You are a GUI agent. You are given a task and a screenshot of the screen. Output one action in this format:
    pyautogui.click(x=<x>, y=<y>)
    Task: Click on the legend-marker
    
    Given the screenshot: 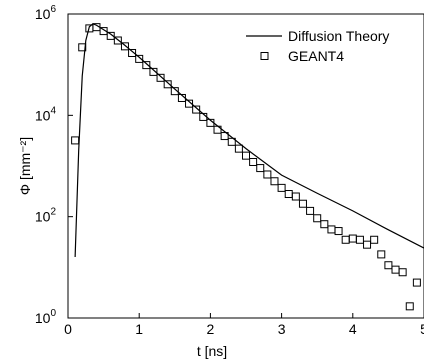 What is the action you would take?
    pyautogui.click(x=264, y=56)
    